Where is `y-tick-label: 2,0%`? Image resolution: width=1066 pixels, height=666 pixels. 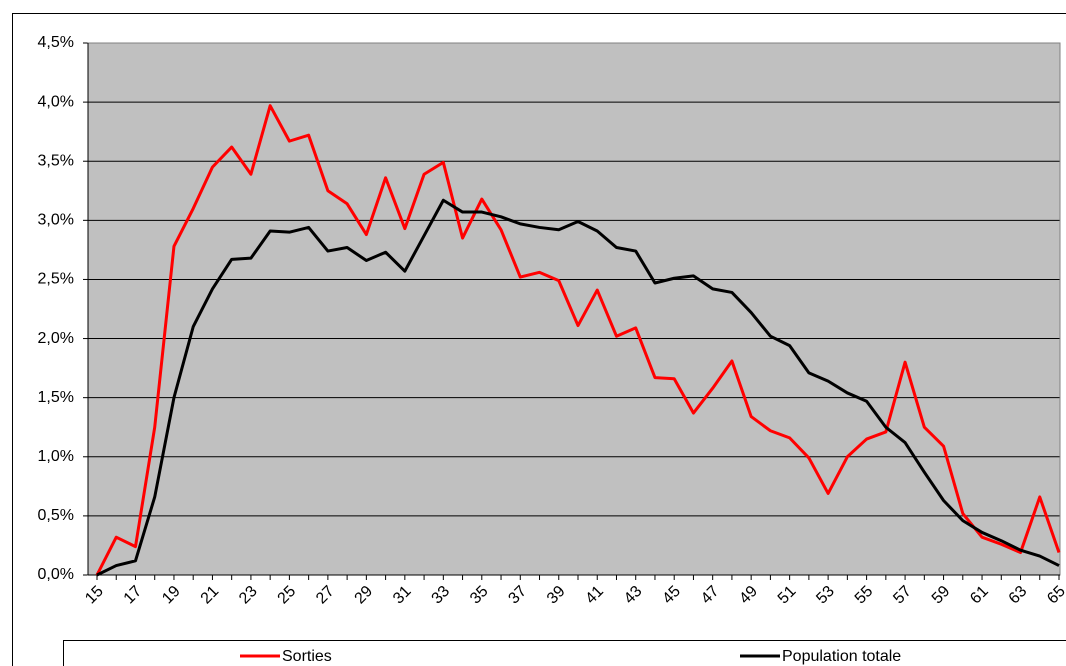
y-tick-label: 2,0% is located at coordinates (56, 338).